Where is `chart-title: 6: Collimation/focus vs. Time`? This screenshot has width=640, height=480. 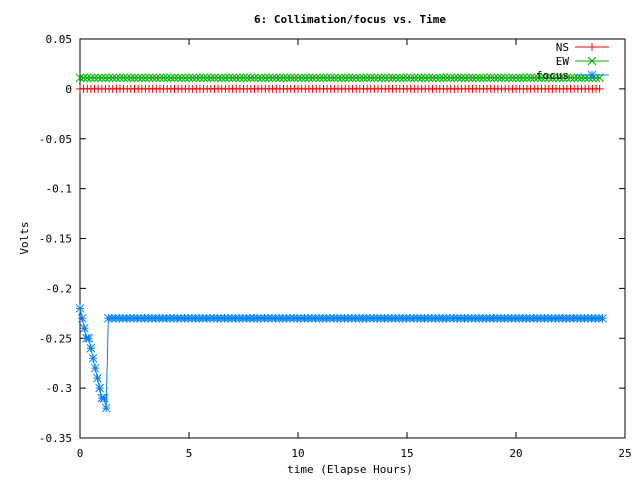 chart-title: 6: Collimation/focus vs. Time is located at coordinates (350, 19).